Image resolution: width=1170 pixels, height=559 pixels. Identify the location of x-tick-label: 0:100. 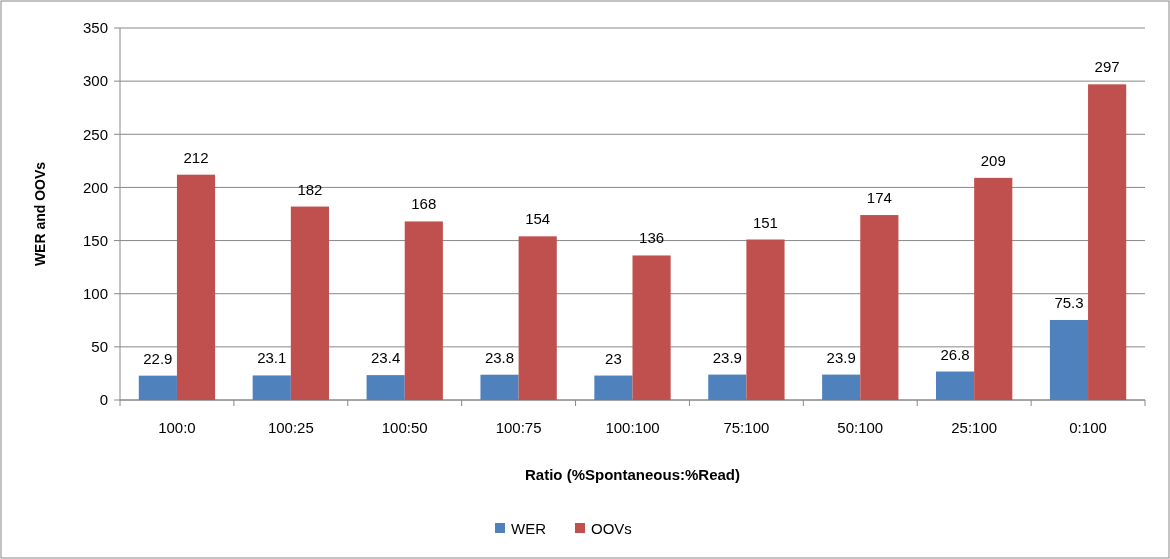
(1088, 427).